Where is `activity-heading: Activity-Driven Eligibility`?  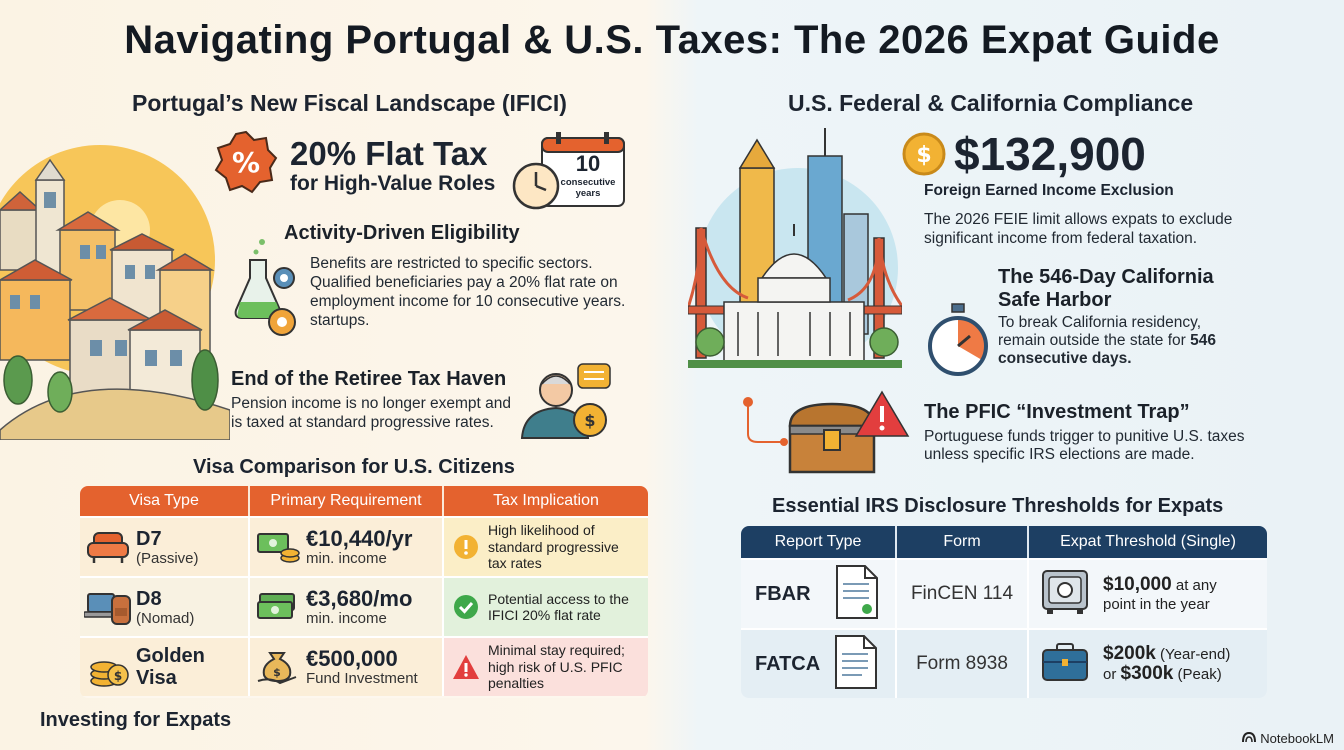 activity-heading: Activity-Driven Eligibility is located at coordinates (402, 233).